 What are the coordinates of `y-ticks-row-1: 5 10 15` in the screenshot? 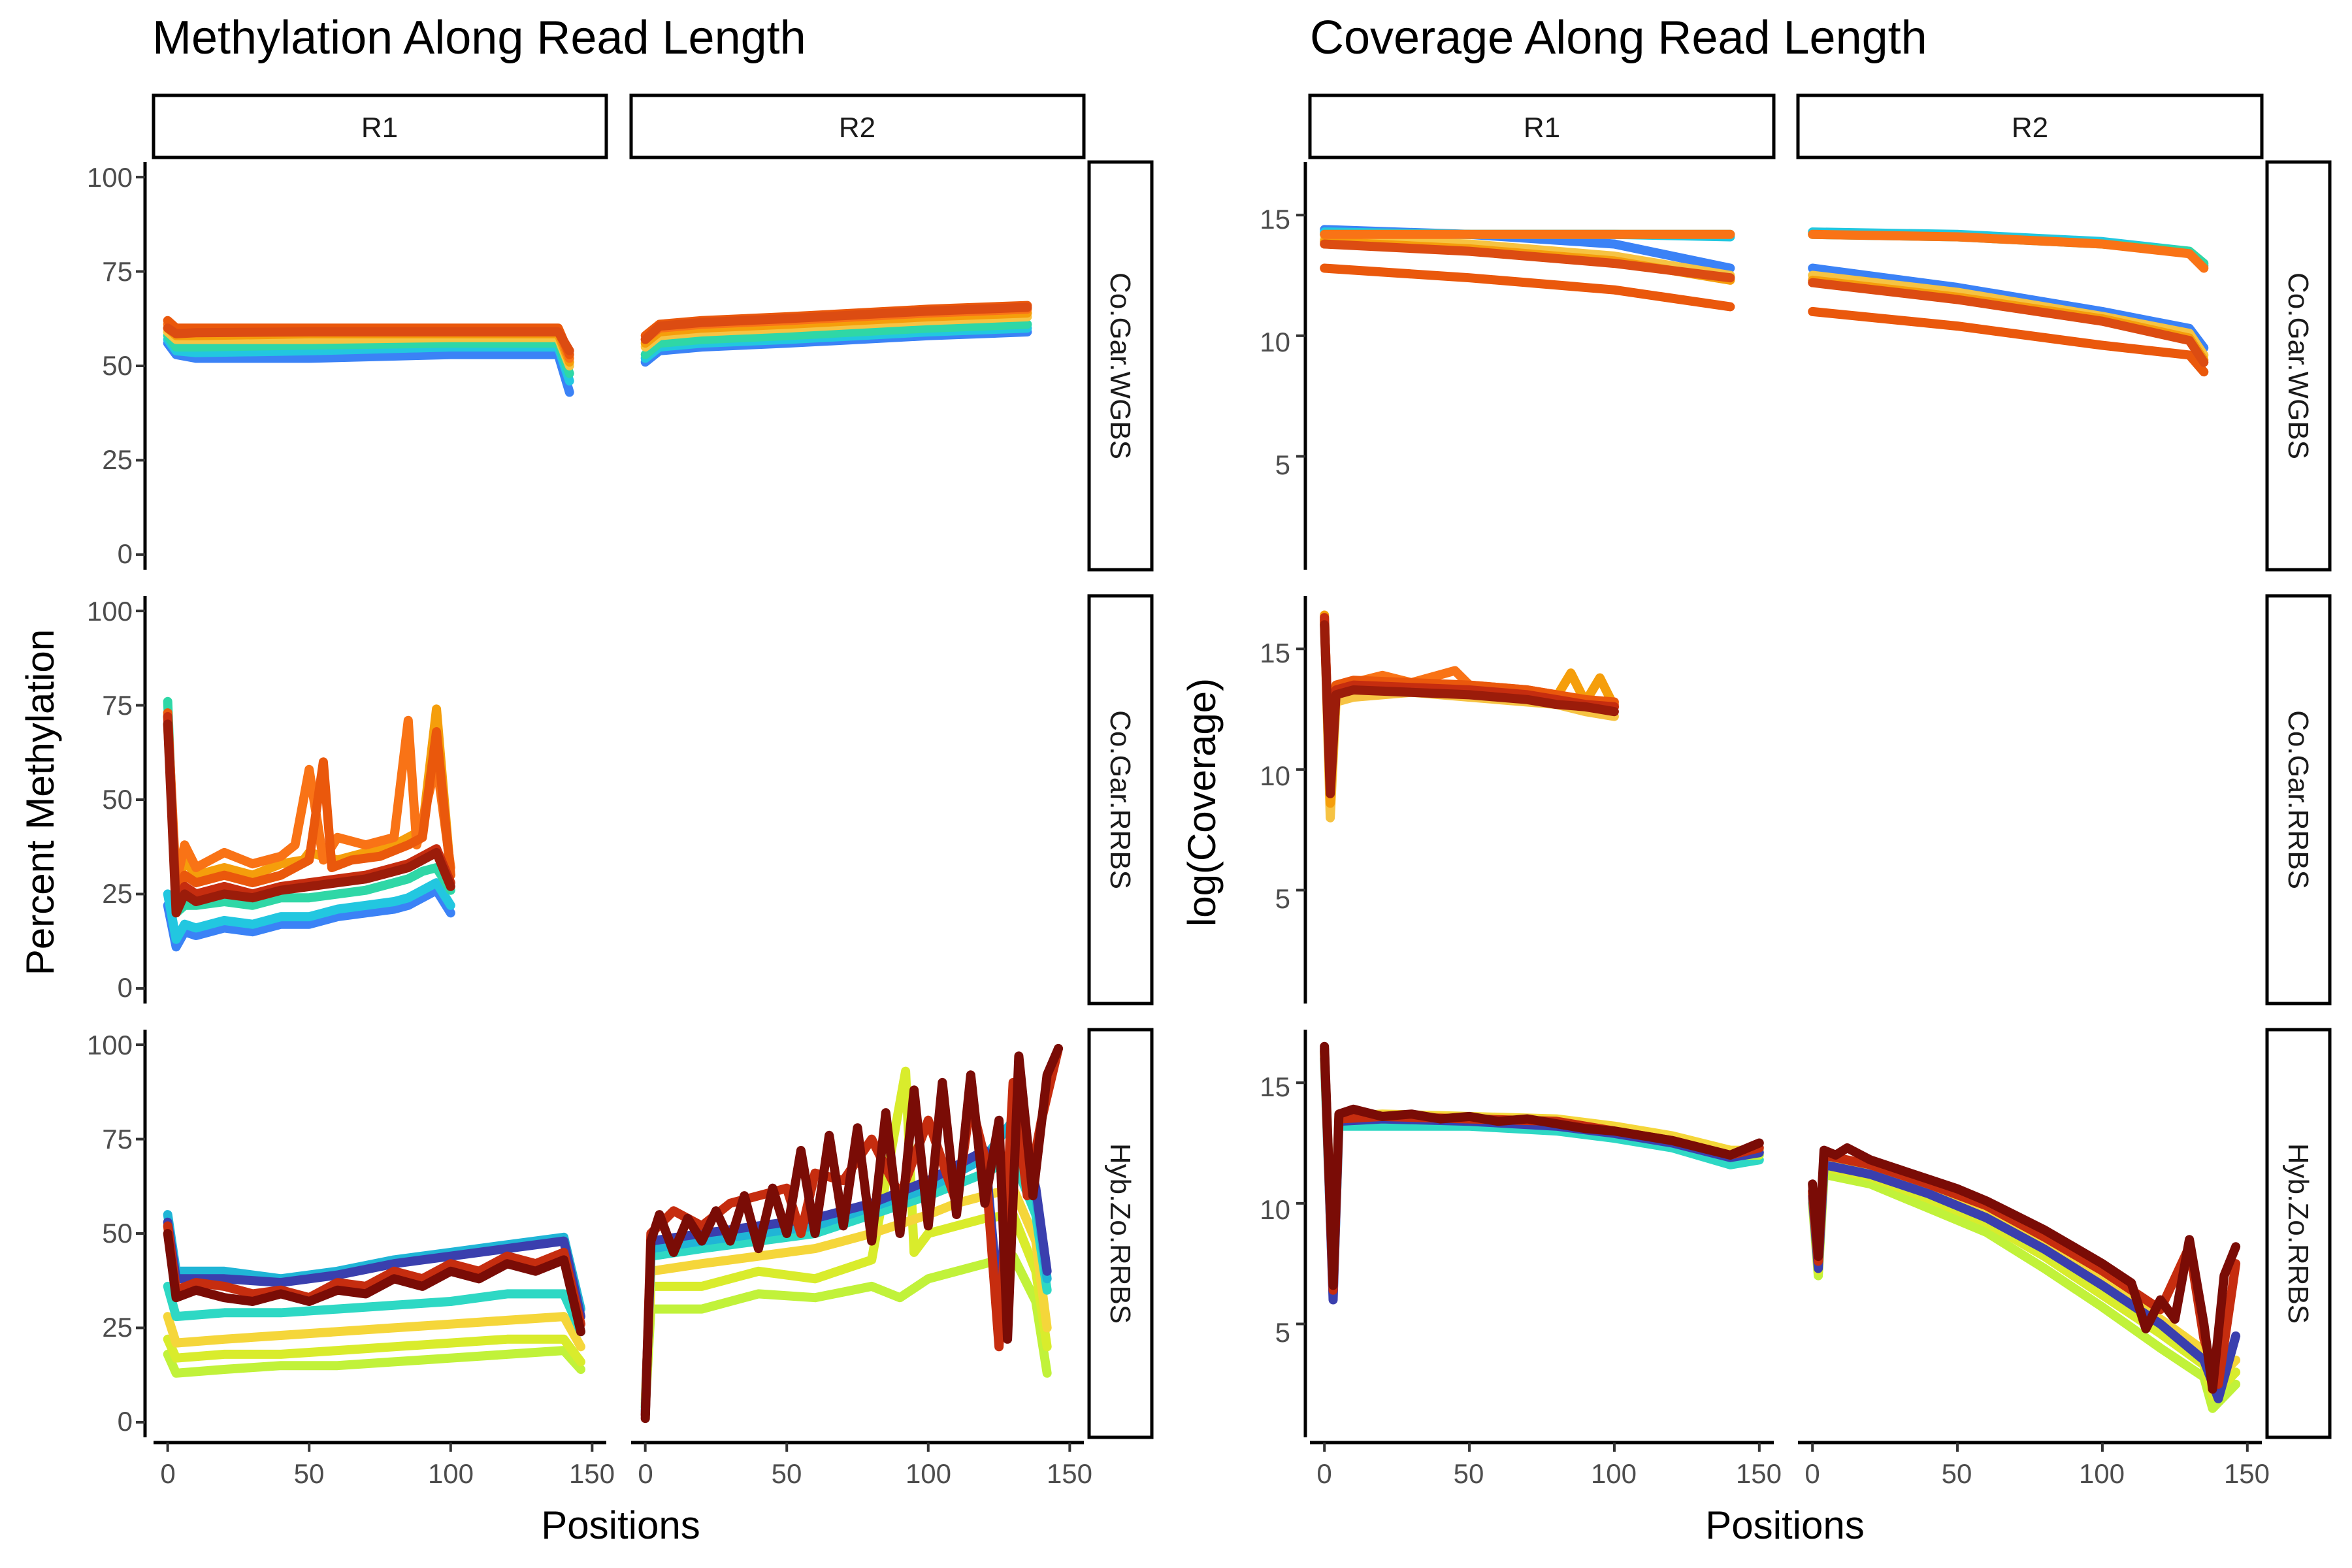 It's located at (1275, 342).